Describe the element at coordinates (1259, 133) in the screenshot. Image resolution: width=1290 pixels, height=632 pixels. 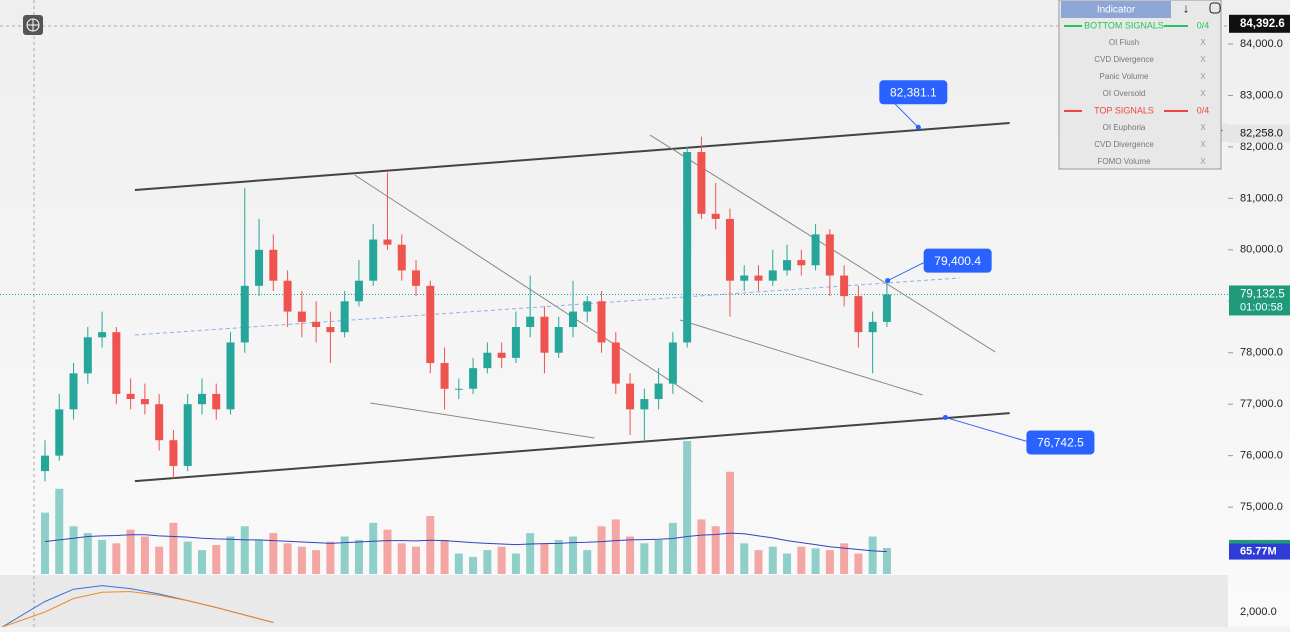
I see `price-badge` at that location.